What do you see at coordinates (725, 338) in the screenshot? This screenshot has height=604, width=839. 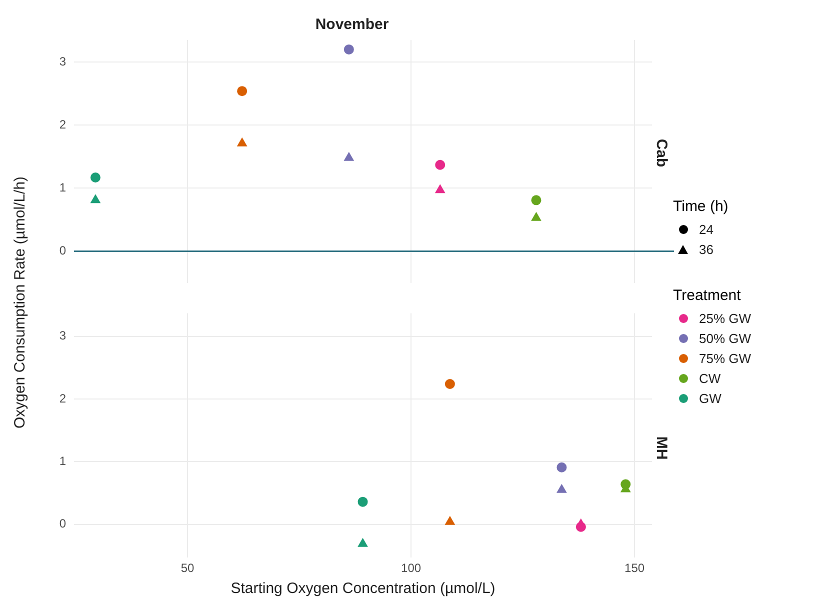 I see `legend-label: 50% GW` at bounding box center [725, 338].